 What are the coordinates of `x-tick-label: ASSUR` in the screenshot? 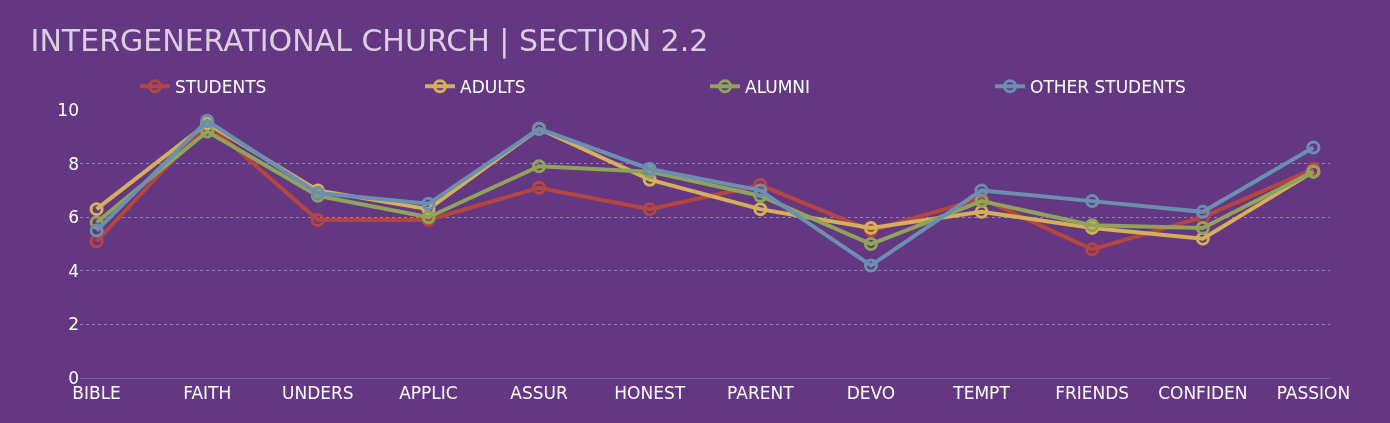 It's located at (539, 393).